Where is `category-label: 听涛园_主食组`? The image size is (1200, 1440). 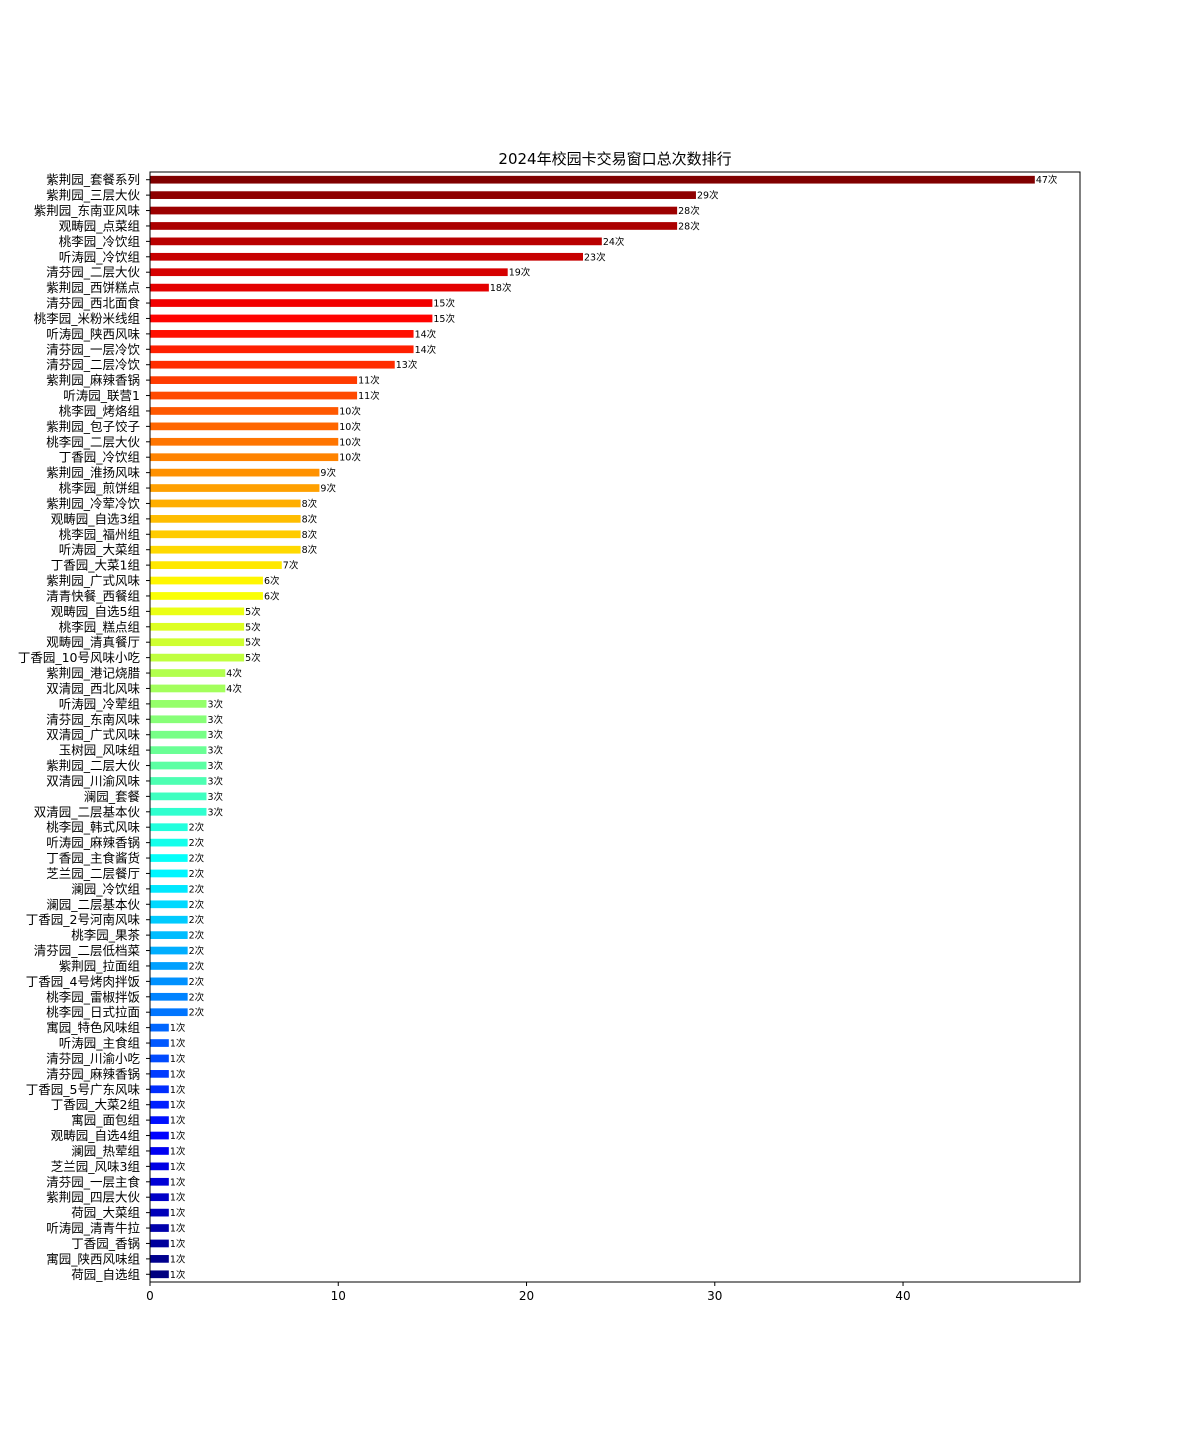
category-label: 听涛园_主食组 is located at coordinates (99, 1043).